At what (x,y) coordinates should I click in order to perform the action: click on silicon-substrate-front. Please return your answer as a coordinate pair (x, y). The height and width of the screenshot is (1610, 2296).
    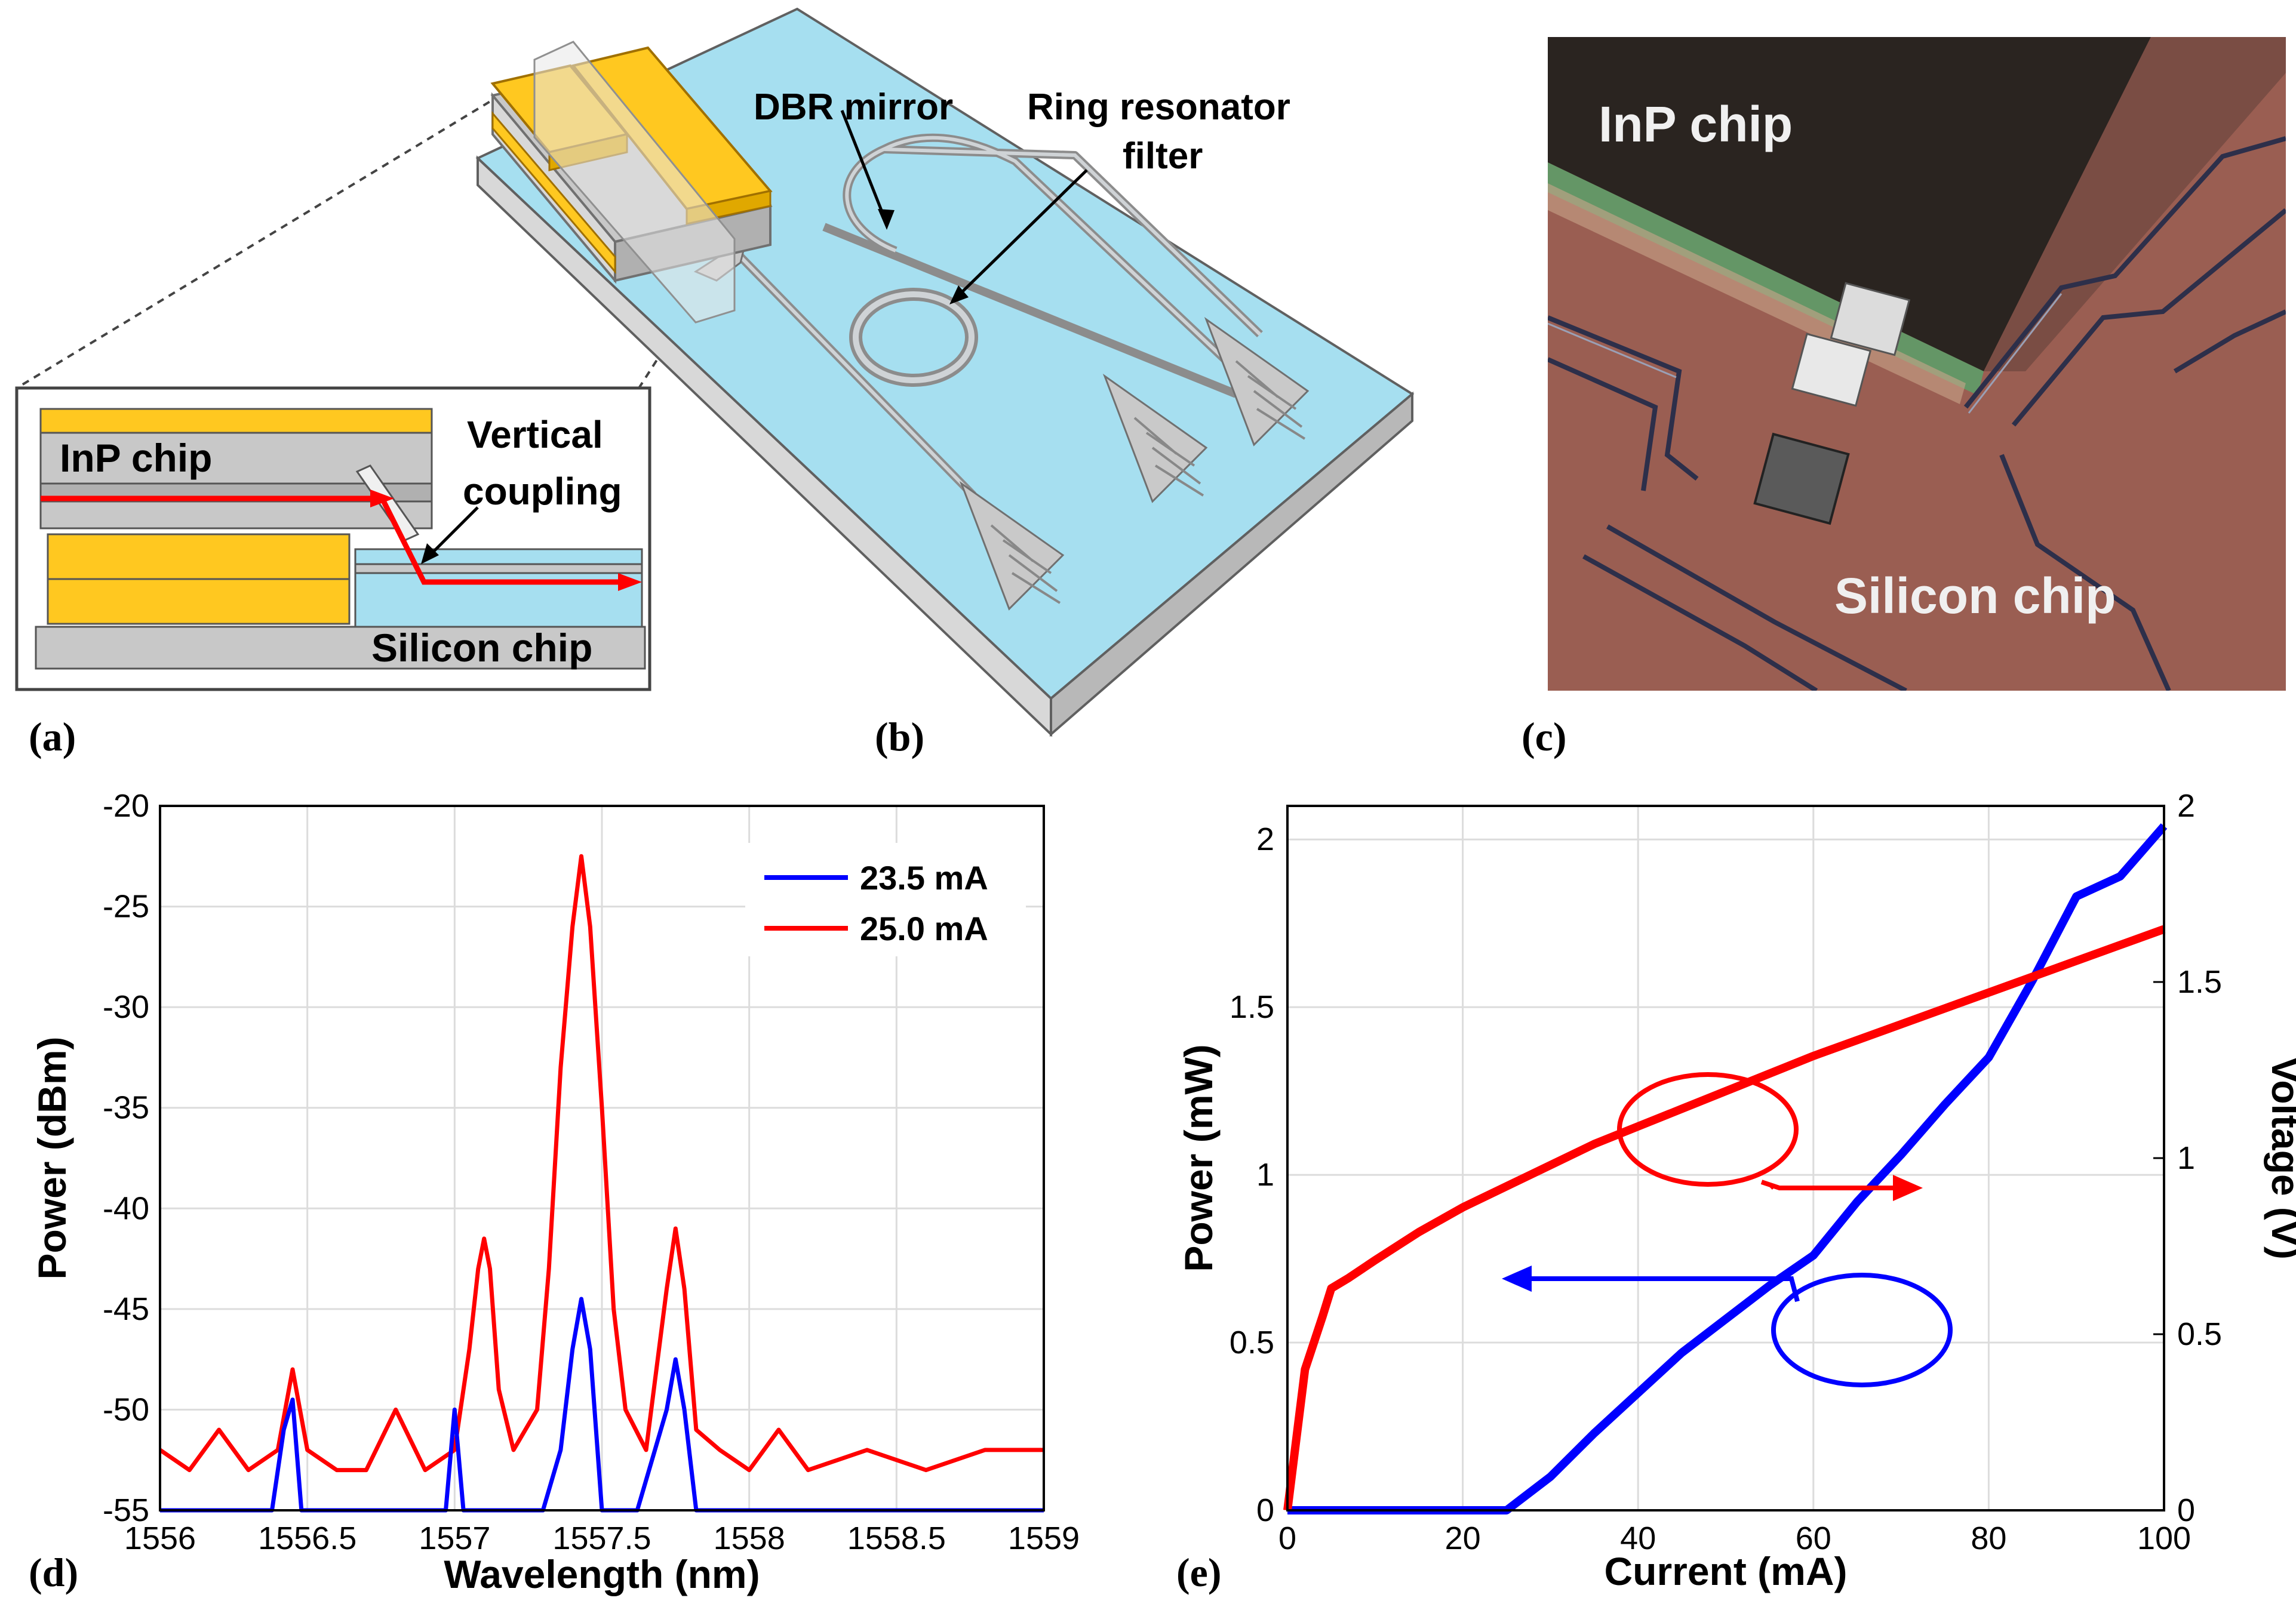
    Looking at the image, I should click on (1231, 564).